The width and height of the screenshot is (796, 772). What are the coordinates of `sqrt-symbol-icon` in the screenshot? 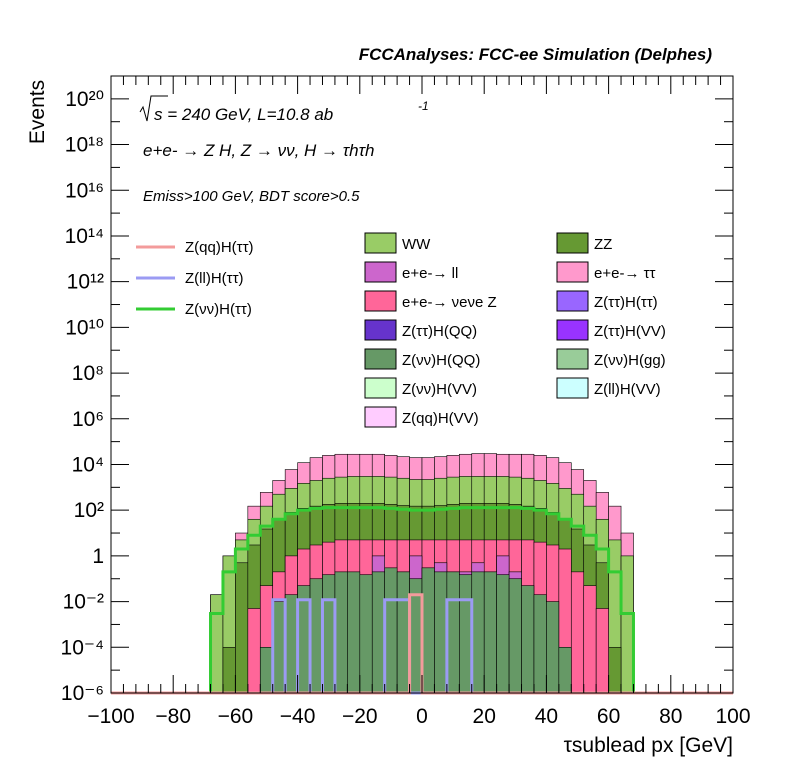 It's located at (153, 108).